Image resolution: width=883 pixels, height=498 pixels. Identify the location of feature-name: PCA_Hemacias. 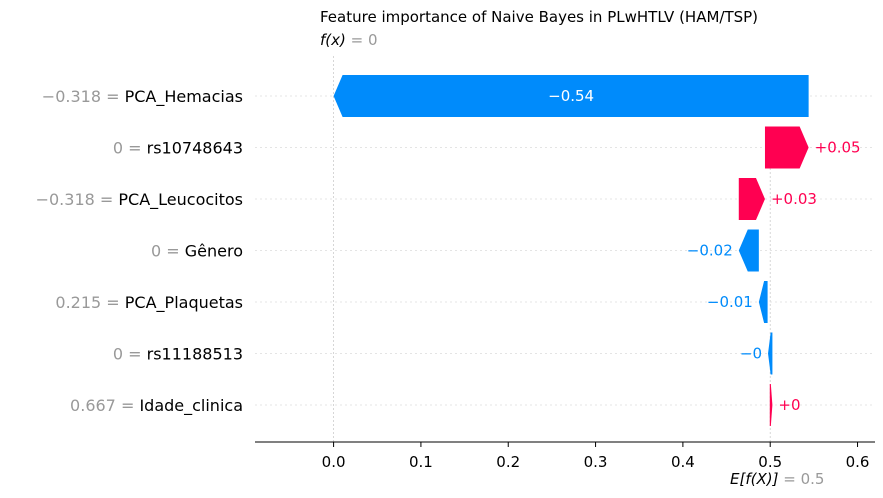
(184, 97).